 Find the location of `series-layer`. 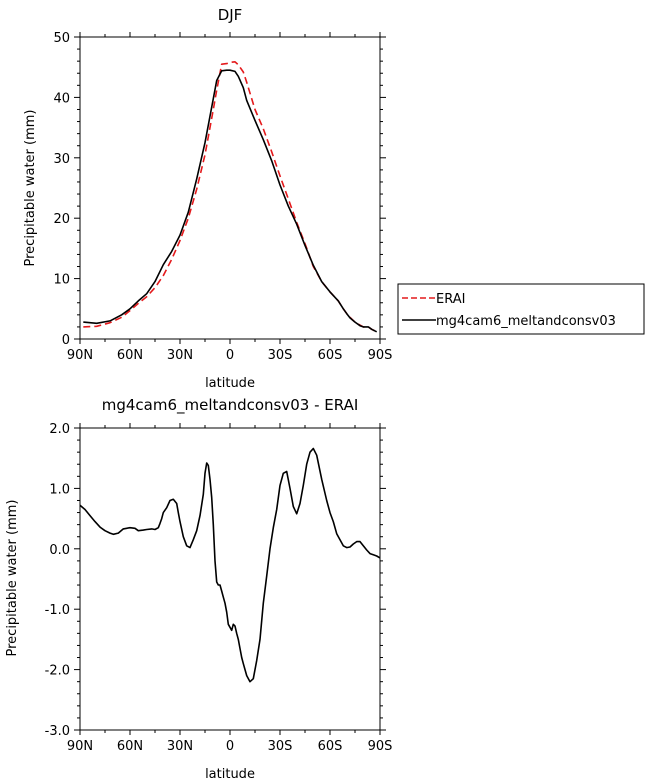

series-layer is located at coordinates (230, 565).